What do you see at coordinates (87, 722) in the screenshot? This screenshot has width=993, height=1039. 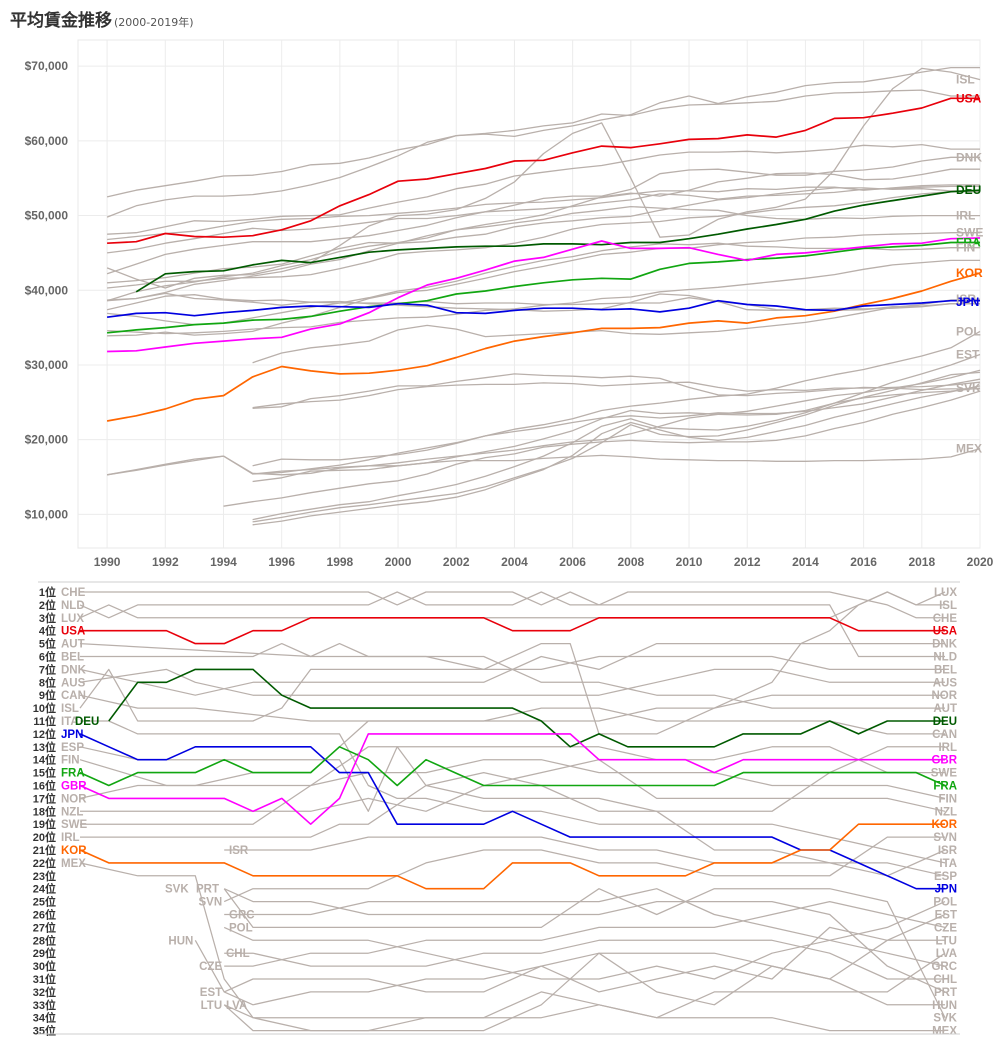 I see `start-label-deu: DEU` at bounding box center [87, 722].